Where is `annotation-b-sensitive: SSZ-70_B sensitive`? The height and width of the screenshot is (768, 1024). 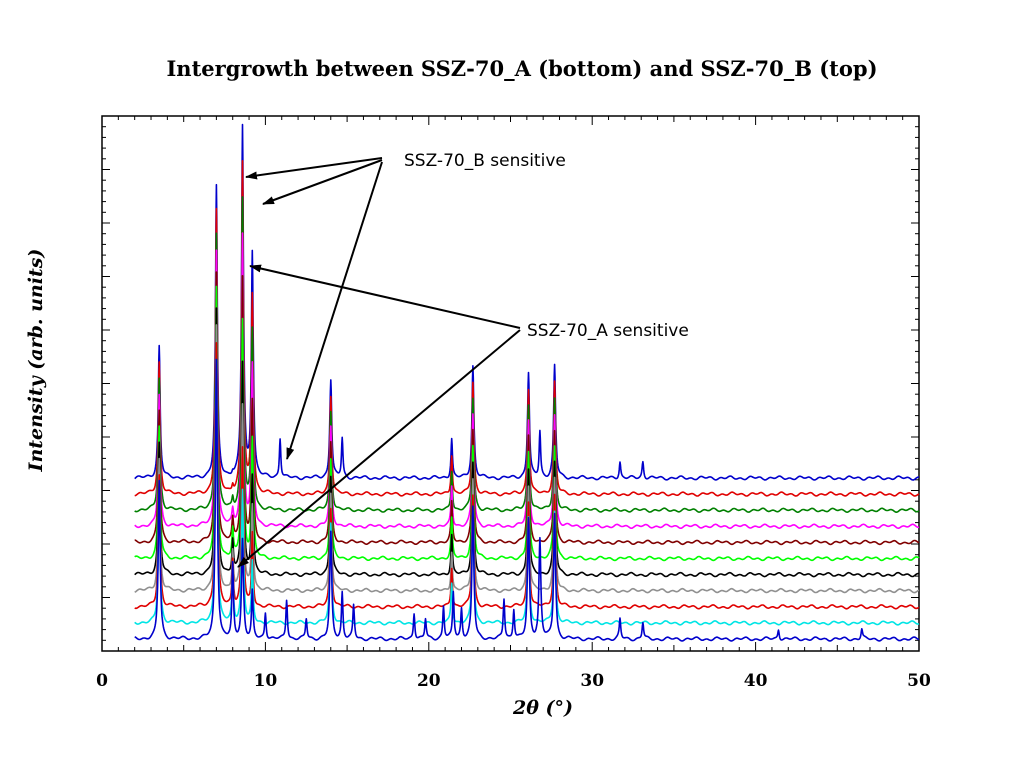
annotation-b-sensitive: SSZ-70_B sensitive is located at coordinates (405, 305).